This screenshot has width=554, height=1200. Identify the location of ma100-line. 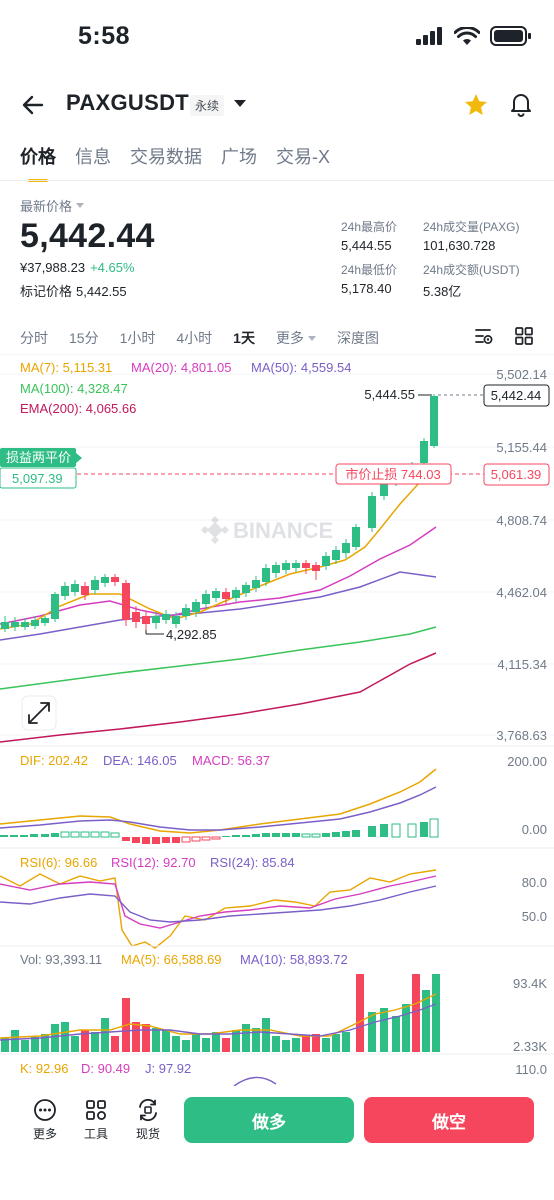
(218, 658).